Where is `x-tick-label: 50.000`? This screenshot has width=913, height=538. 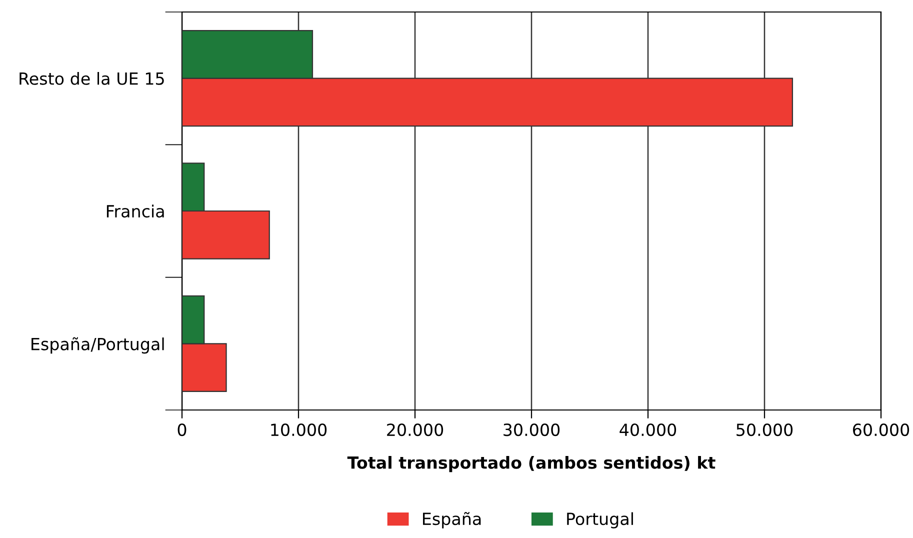
x-tick-label: 50.000 is located at coordinates (764, 429).